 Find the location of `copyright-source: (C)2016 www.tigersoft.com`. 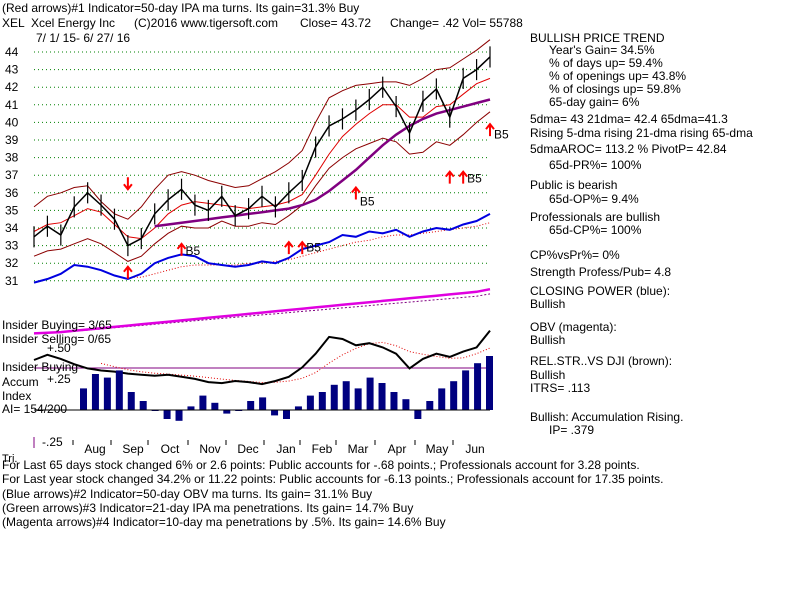

copyright-source: (C)2016 www.tigersoft.com is located at coordinates (206, 23).